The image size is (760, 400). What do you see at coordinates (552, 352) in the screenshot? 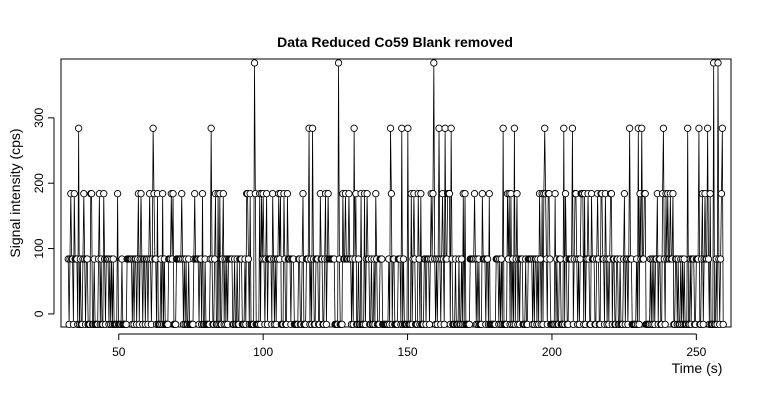
I see `x-tick-label: 200` at bounding box center [552, 352].